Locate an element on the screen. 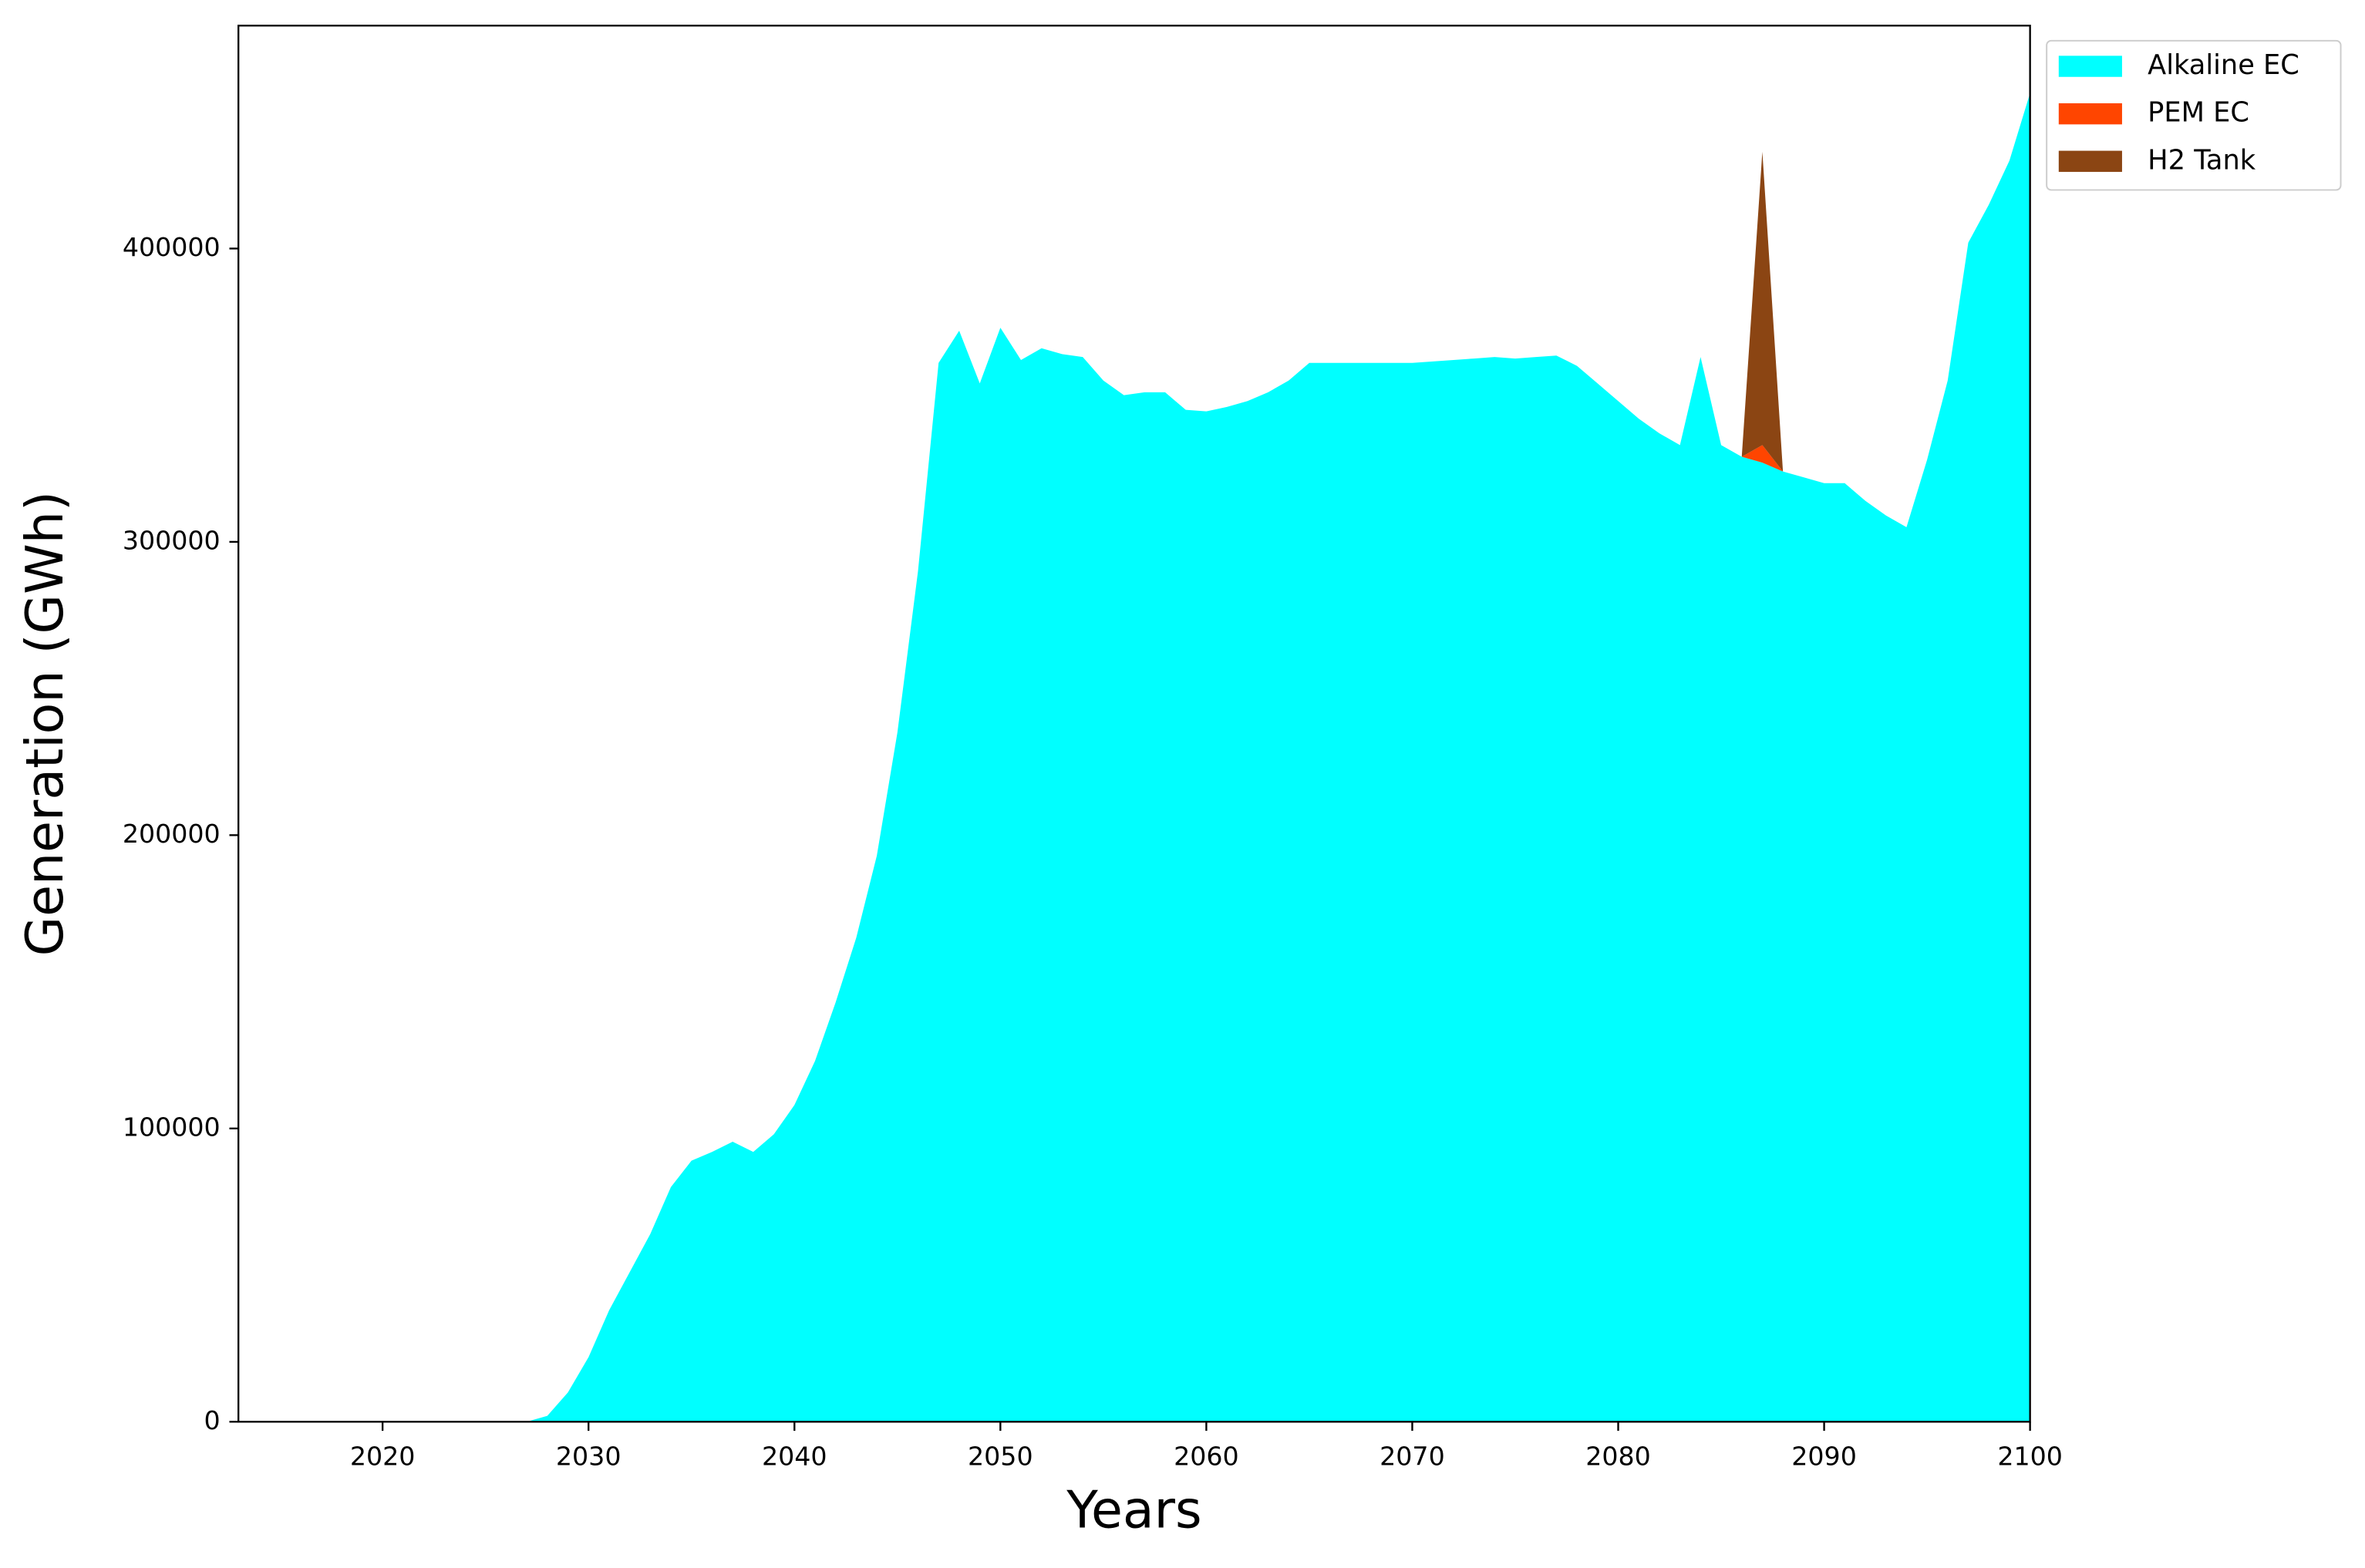 The image size is (2365, 1568). x-tick-label: 2060 is located at coordinates (1206, 1457).